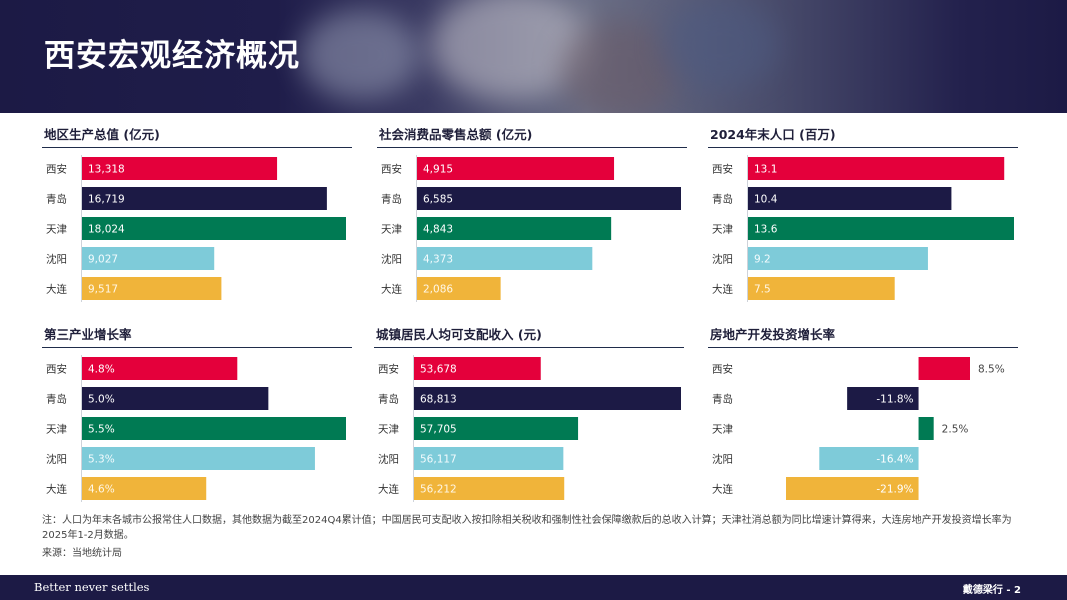 The height and width of the screenshot is (600, 1067). Describe the element at coordinates (894, 400) in the screenshot. I see `data-label: -11.8%` at that location.